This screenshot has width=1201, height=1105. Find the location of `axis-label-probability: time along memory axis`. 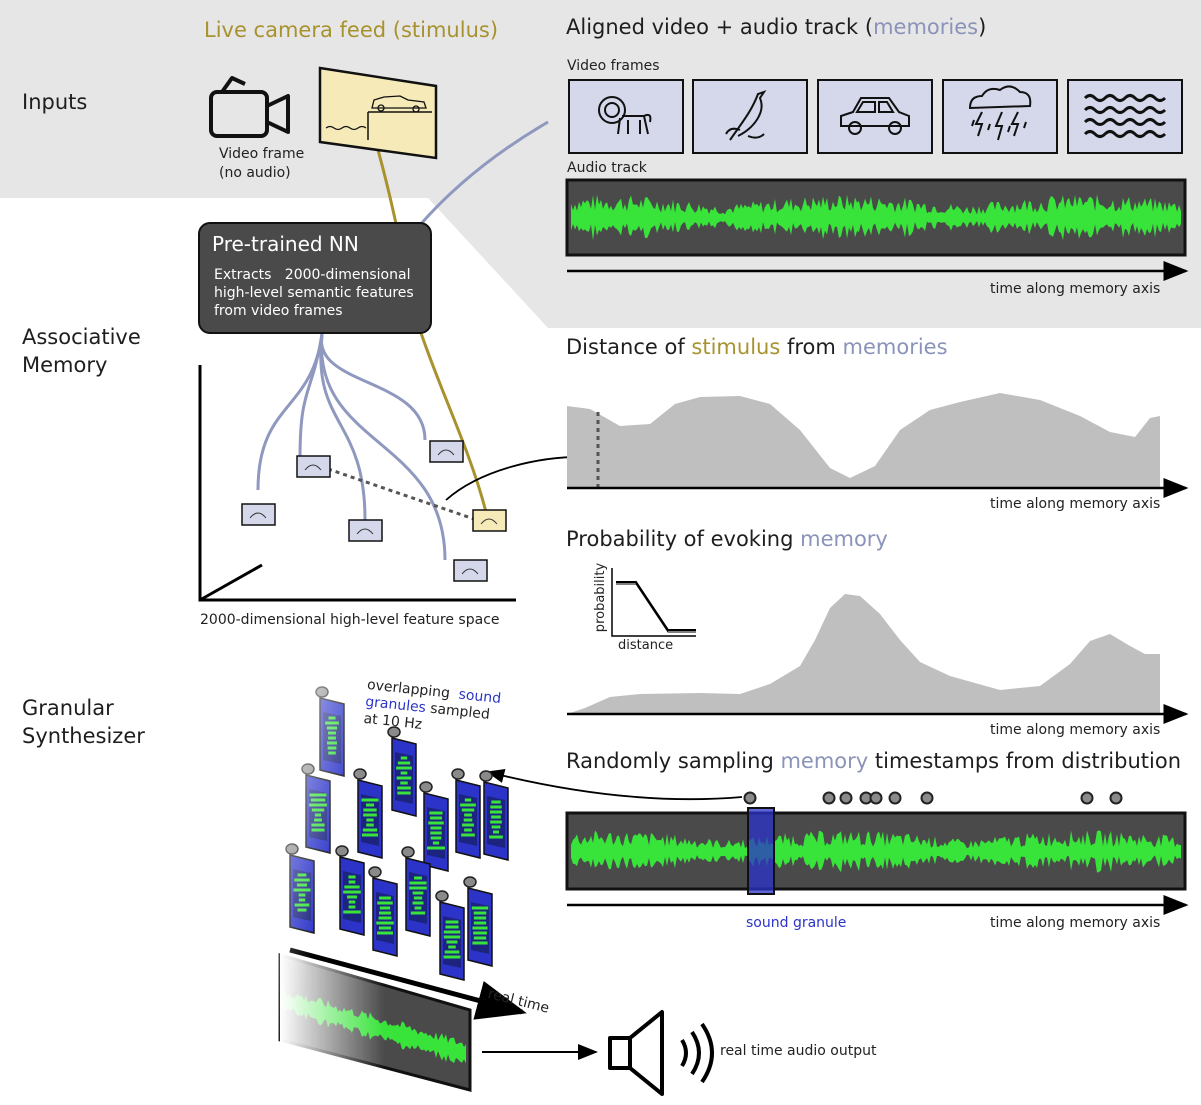

axis-label-probability: time along memory axis is located at coordinates (1075, 730).